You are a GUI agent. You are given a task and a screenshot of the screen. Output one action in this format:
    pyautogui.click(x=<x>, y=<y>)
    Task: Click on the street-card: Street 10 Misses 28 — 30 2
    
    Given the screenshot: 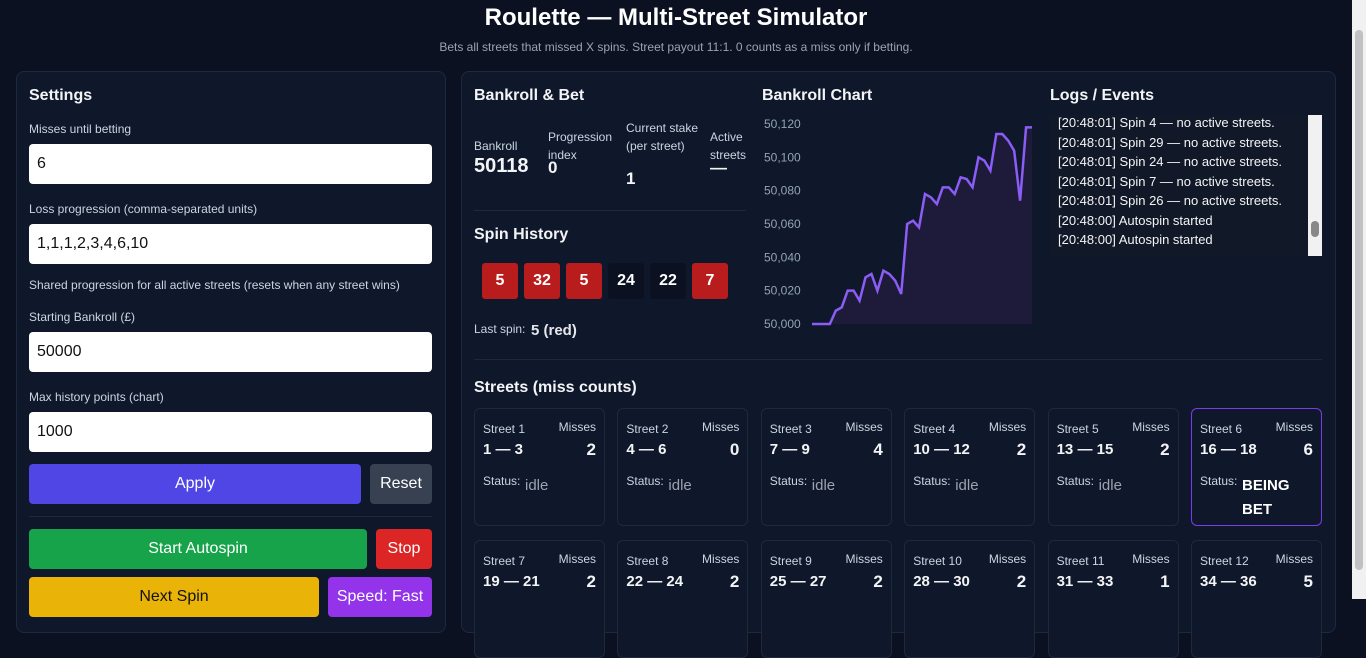 What is the action you would take?
    pyautogui.click(x=970, y=599)
    